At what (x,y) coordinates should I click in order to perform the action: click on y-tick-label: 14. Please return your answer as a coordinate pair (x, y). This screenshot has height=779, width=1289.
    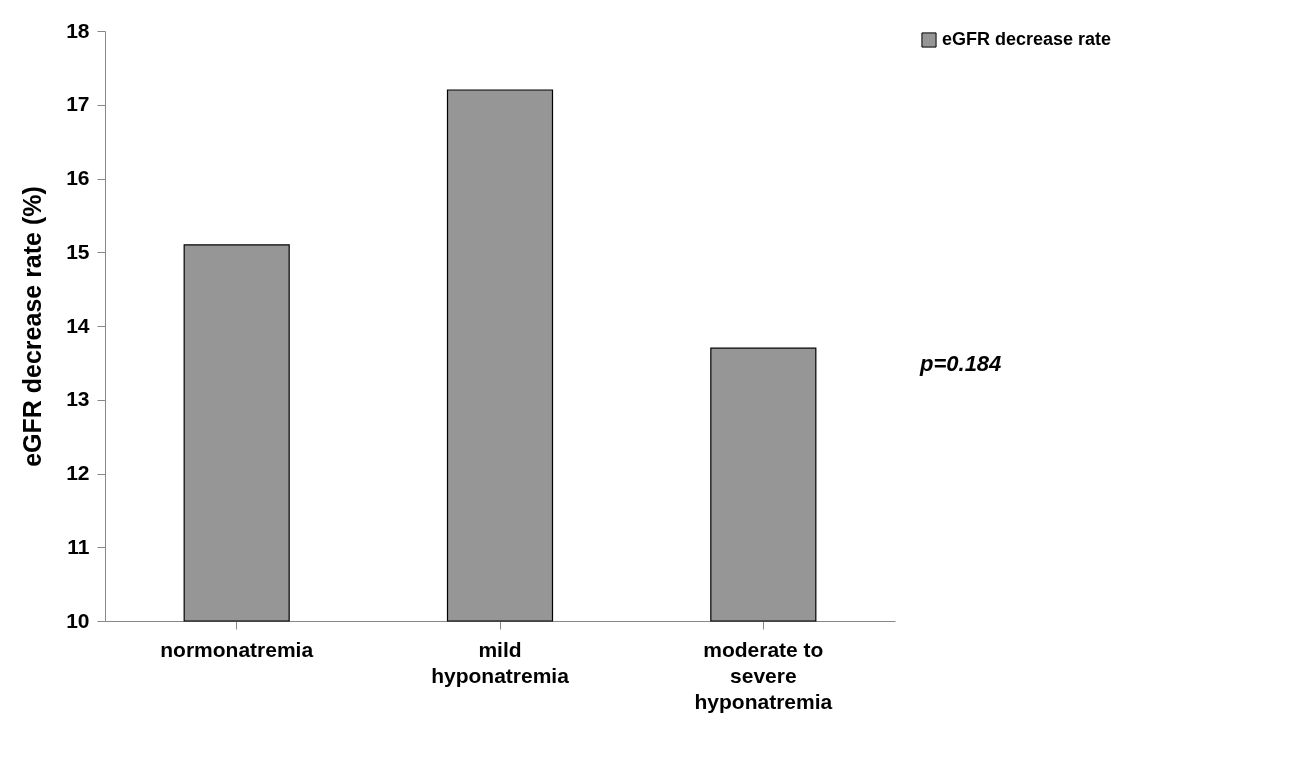
    Looking at the image, I should click on (78, 325).